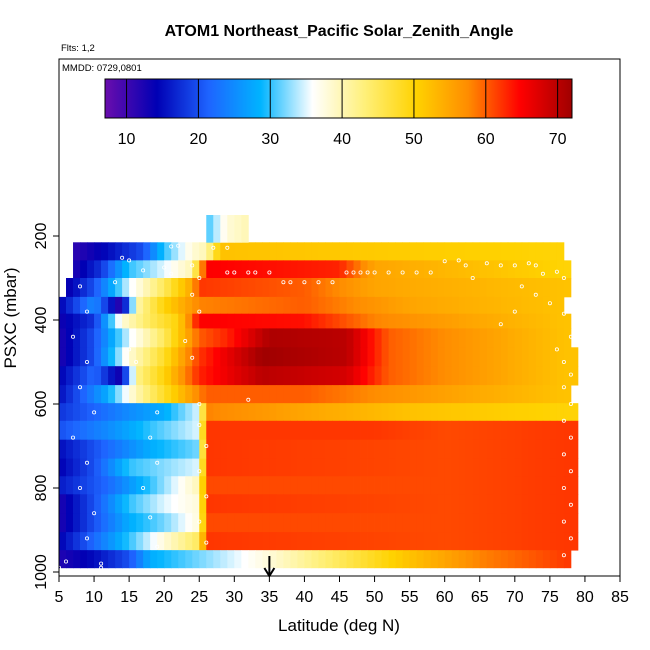 The image size is (650, 650). What do you see at coordinates (342, 591) in the screenshot?
I see `x-axis: 5 10 15 20 25 30 35 40 45 50 55 60 65 70 75 80 85` at bounding box center [342, 591].